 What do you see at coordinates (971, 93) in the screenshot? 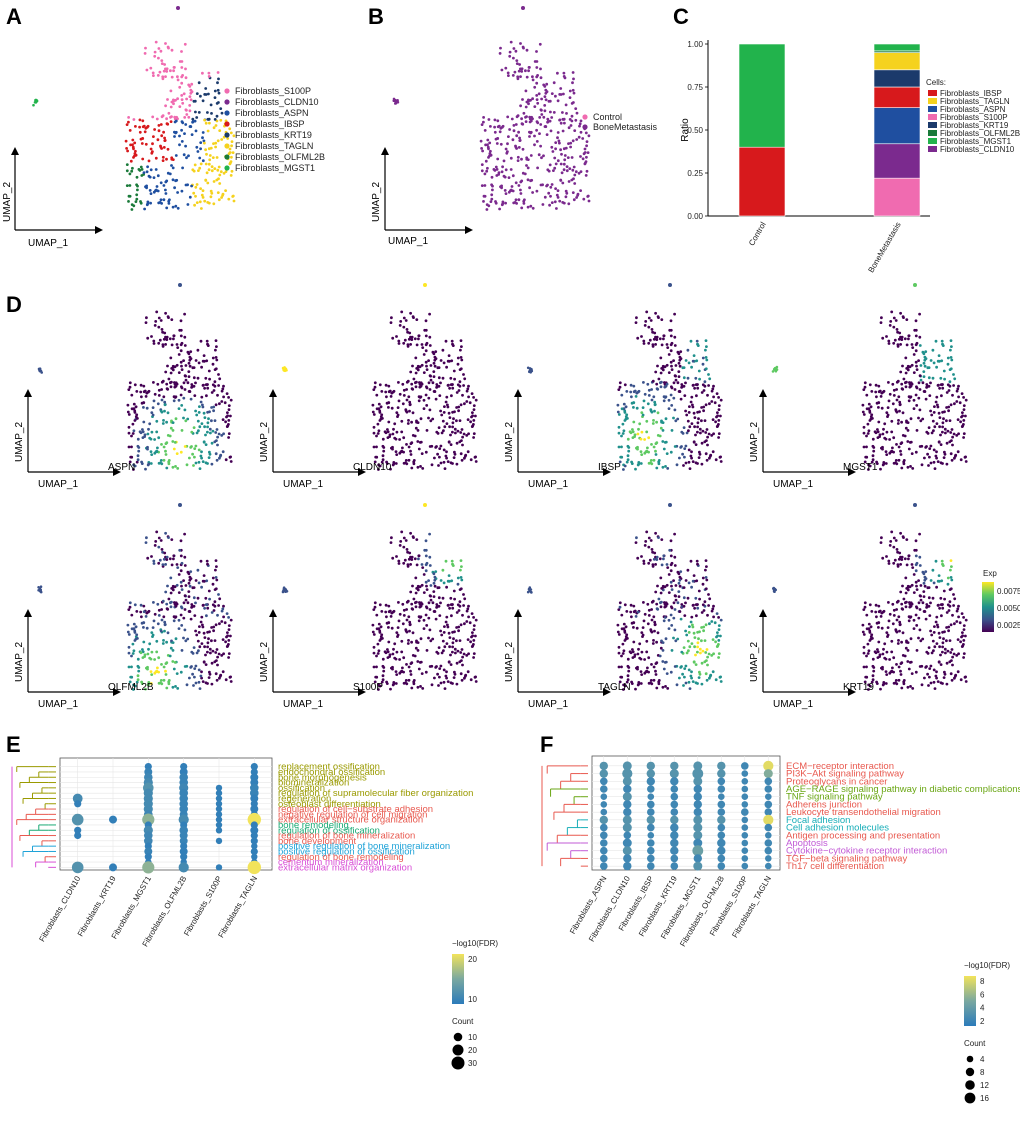
I see `bar-c-legend-label: Fibroblasts_IBSP` at bounding box center [971, 93].